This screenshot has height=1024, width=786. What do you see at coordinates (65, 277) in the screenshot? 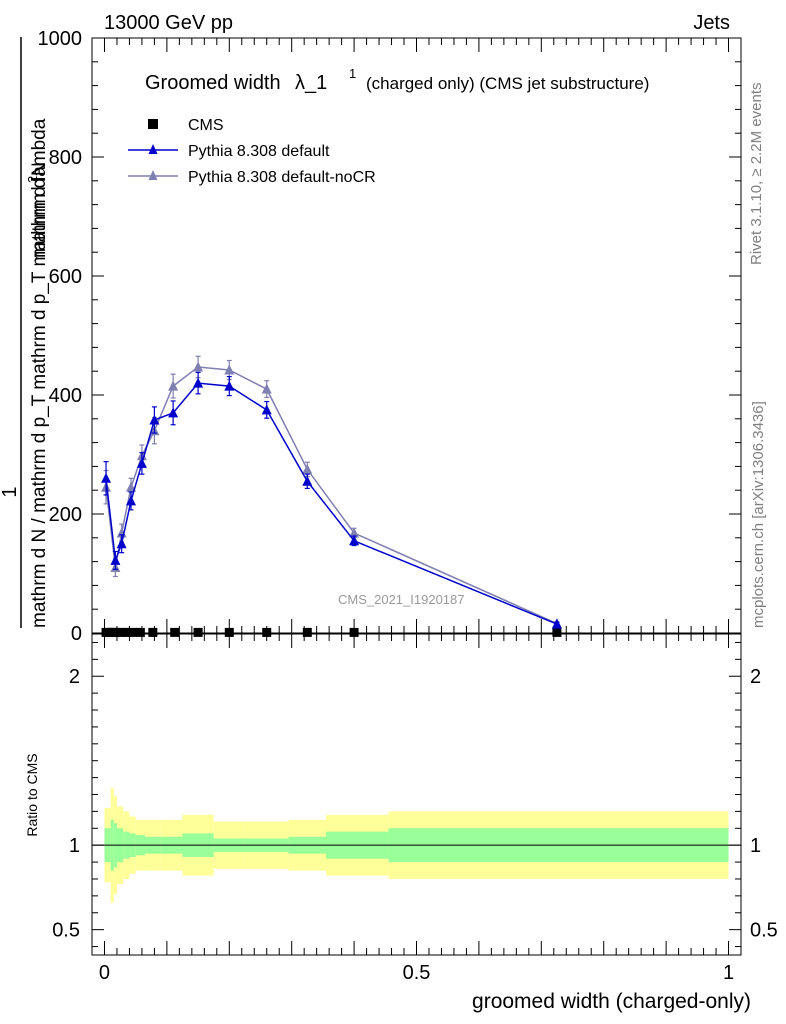
I see `main-y-tick-label: 600` at bounding box center [65, 277].